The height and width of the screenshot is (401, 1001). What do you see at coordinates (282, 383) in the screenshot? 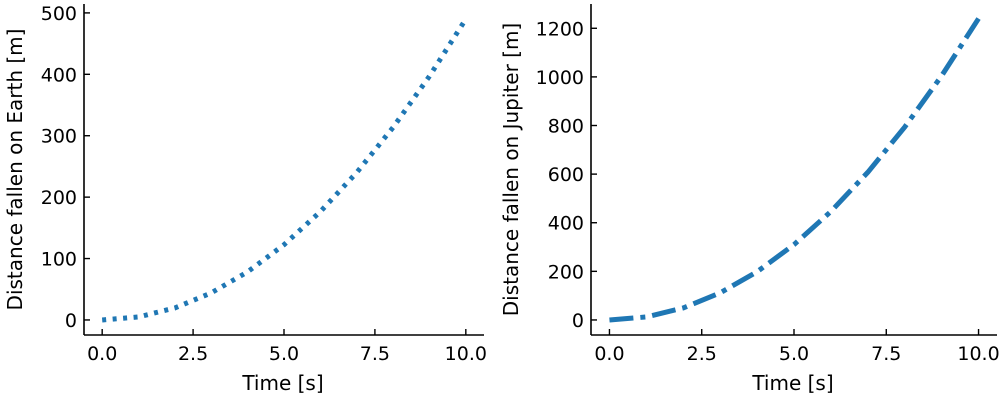
I see `earth-x-axis-label: Time [s]` at bounding box center [282, 383].